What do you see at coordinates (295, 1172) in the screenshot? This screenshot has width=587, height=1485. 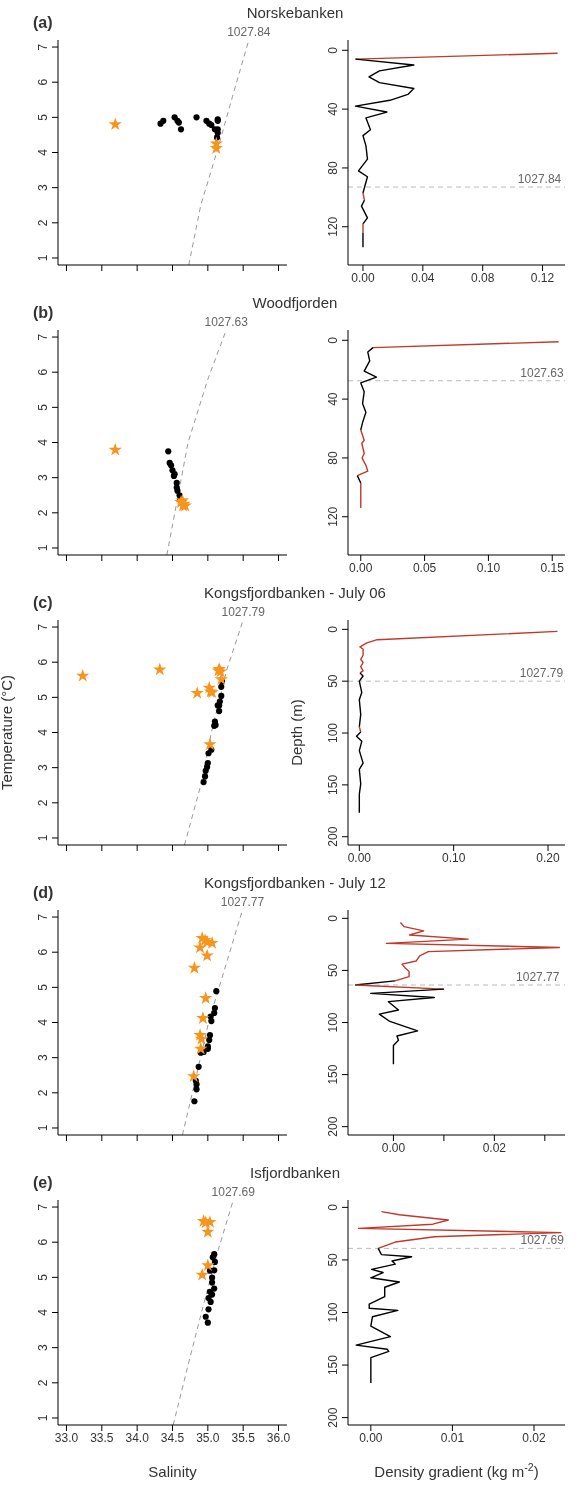 I see `chart-title: Isfjordbanken` at bounding box center [295, 1172].